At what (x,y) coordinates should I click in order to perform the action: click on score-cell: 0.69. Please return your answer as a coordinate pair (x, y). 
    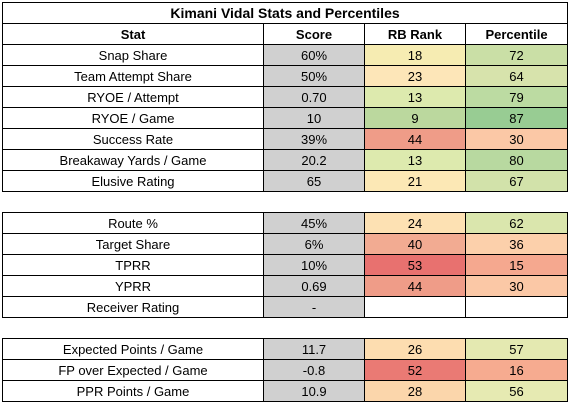
    Looking at the image, I should click on (314, 286).